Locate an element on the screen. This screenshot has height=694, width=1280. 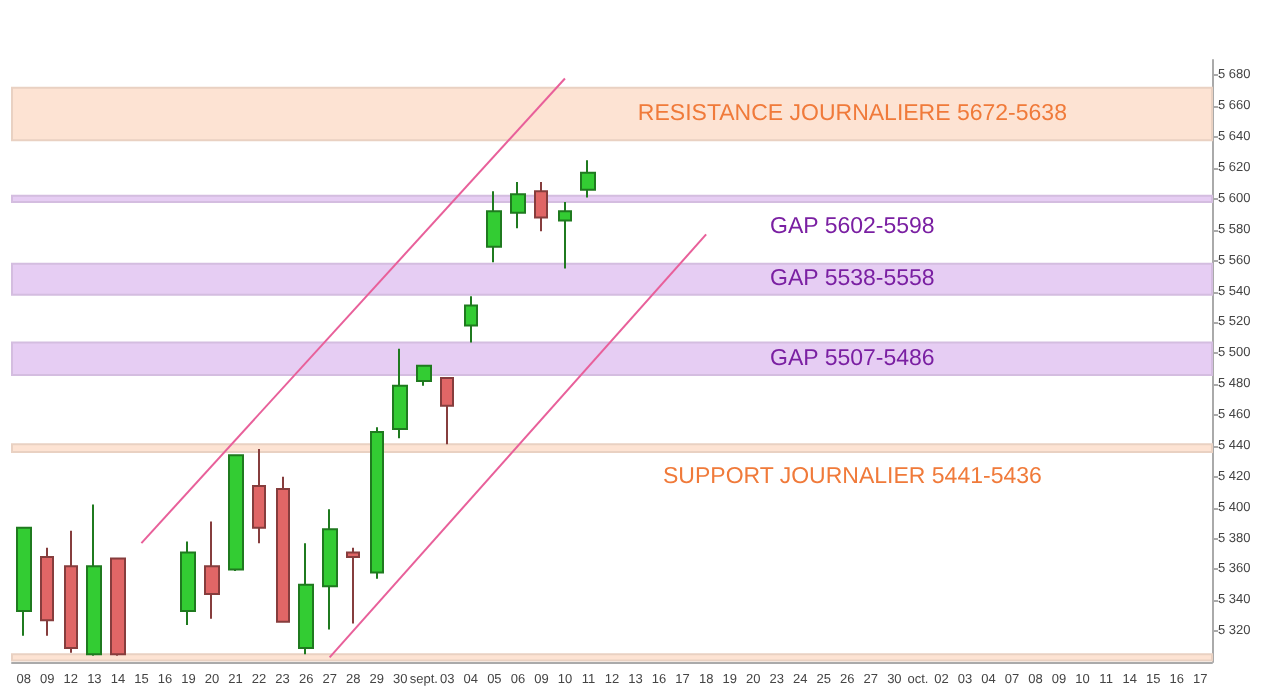
band-label: SUPPORT JOURNALIER 5441-5436 is located at coordinates (852, 477).